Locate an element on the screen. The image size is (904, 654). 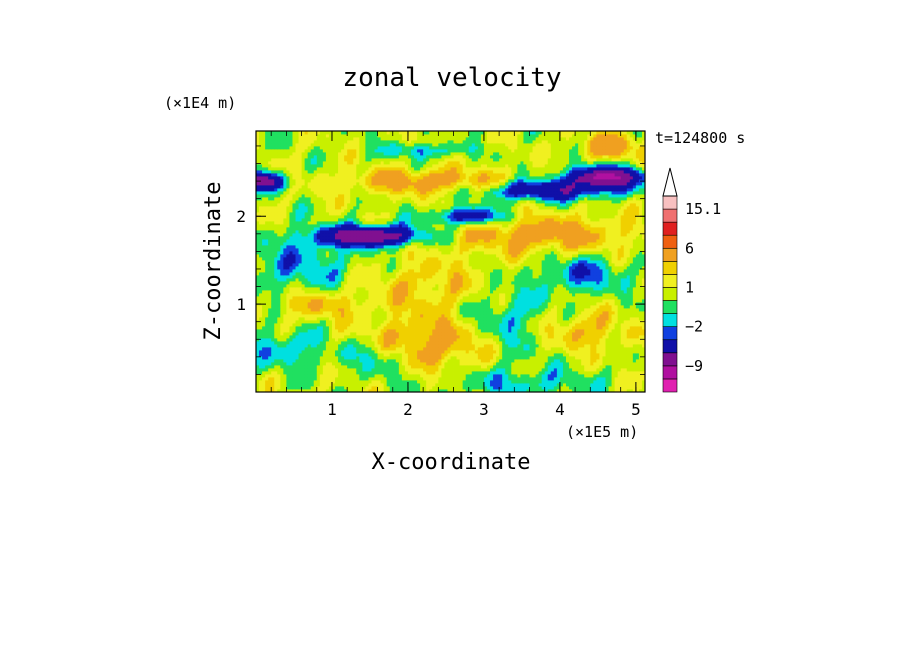
y-tick-label: 2 is located at coordinates (241, 216).